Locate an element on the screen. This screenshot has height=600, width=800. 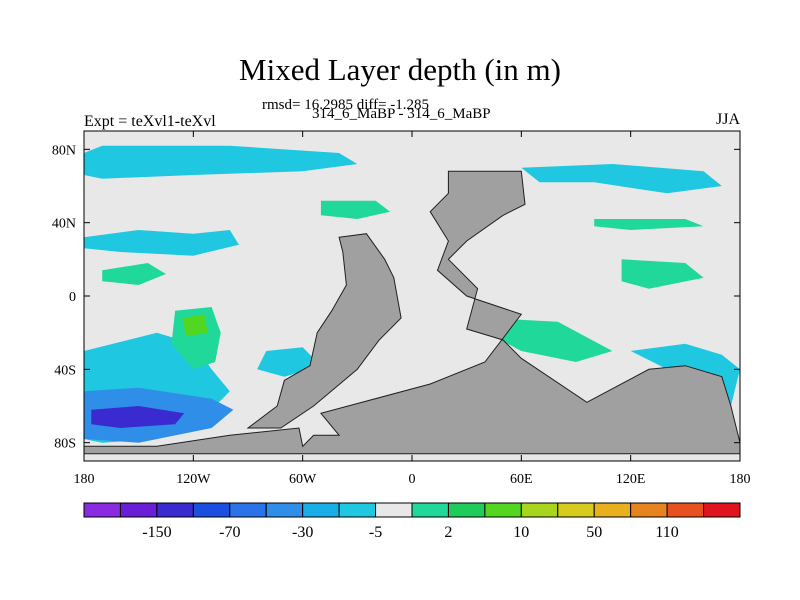
x-tick-label-2: 60W is located at coordinates (303, 479).